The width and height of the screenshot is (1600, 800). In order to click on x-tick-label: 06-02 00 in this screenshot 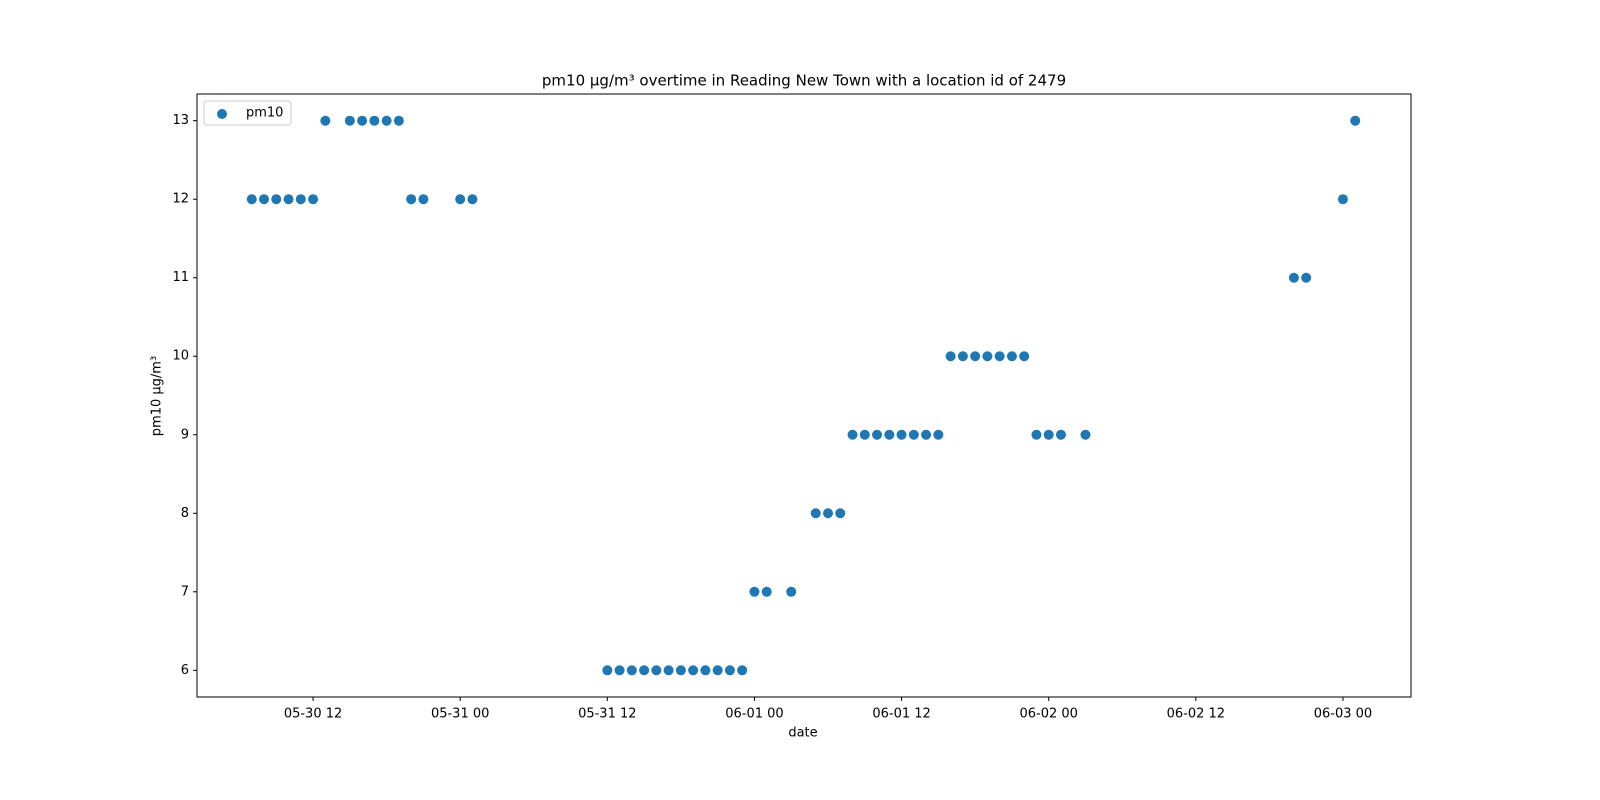, I will do `click(1048, 714)`.